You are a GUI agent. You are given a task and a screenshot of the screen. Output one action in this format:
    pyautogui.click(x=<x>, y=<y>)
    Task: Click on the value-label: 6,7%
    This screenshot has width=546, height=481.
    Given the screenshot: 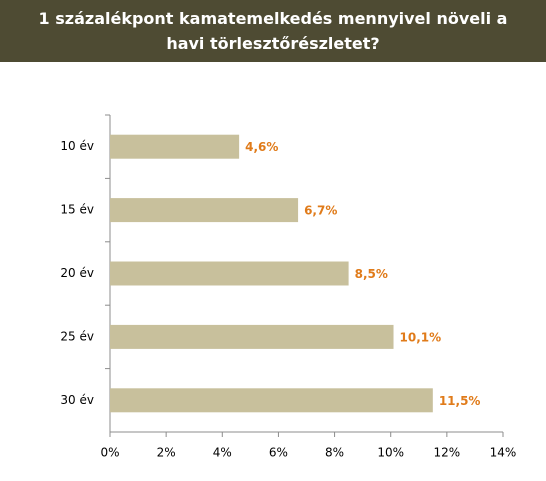 What is the action you would take?
    pyautogui.click(x=320, y=211)
    